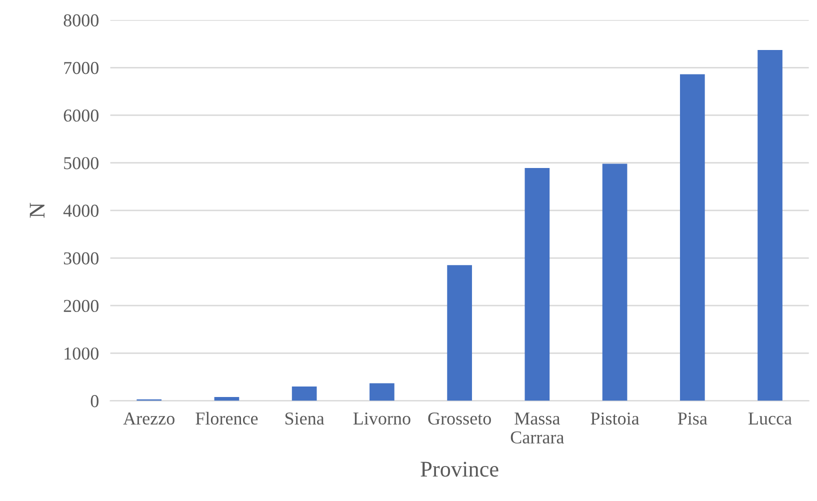  I want to click on y-axis-title: N, so click(37, 210).